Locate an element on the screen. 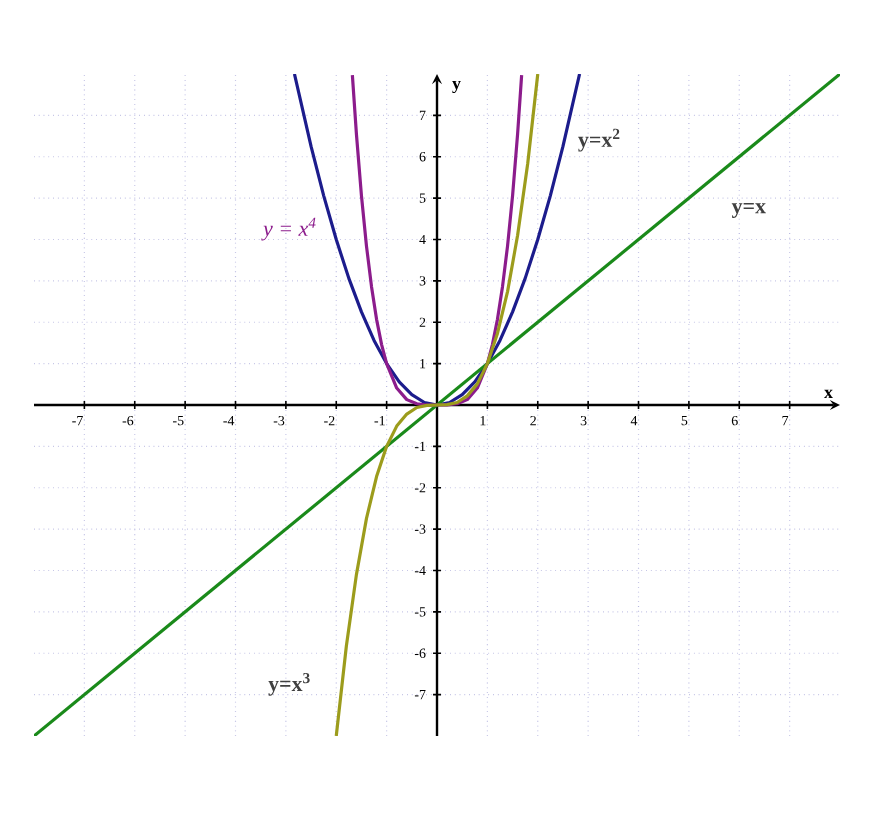  series-label: y=x$^{2}$ is located at coordinates (599, 140).